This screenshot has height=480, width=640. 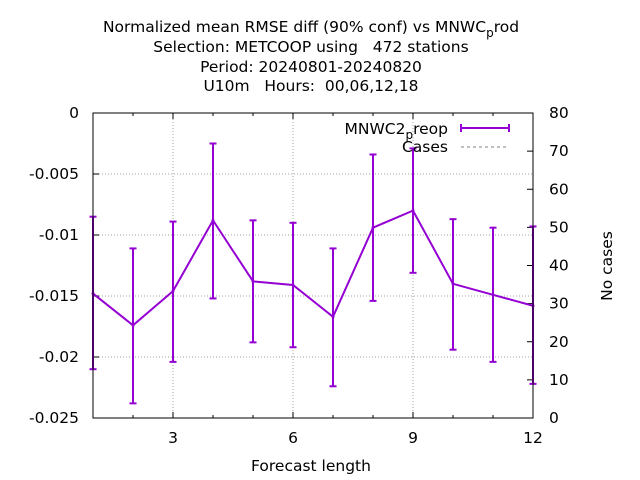 What do you see at coordinates (310, 47) in the screenshot?
I see `chart-title-line2: Selection: METCOOP using 472 stations` at bounding box center [310, 47].